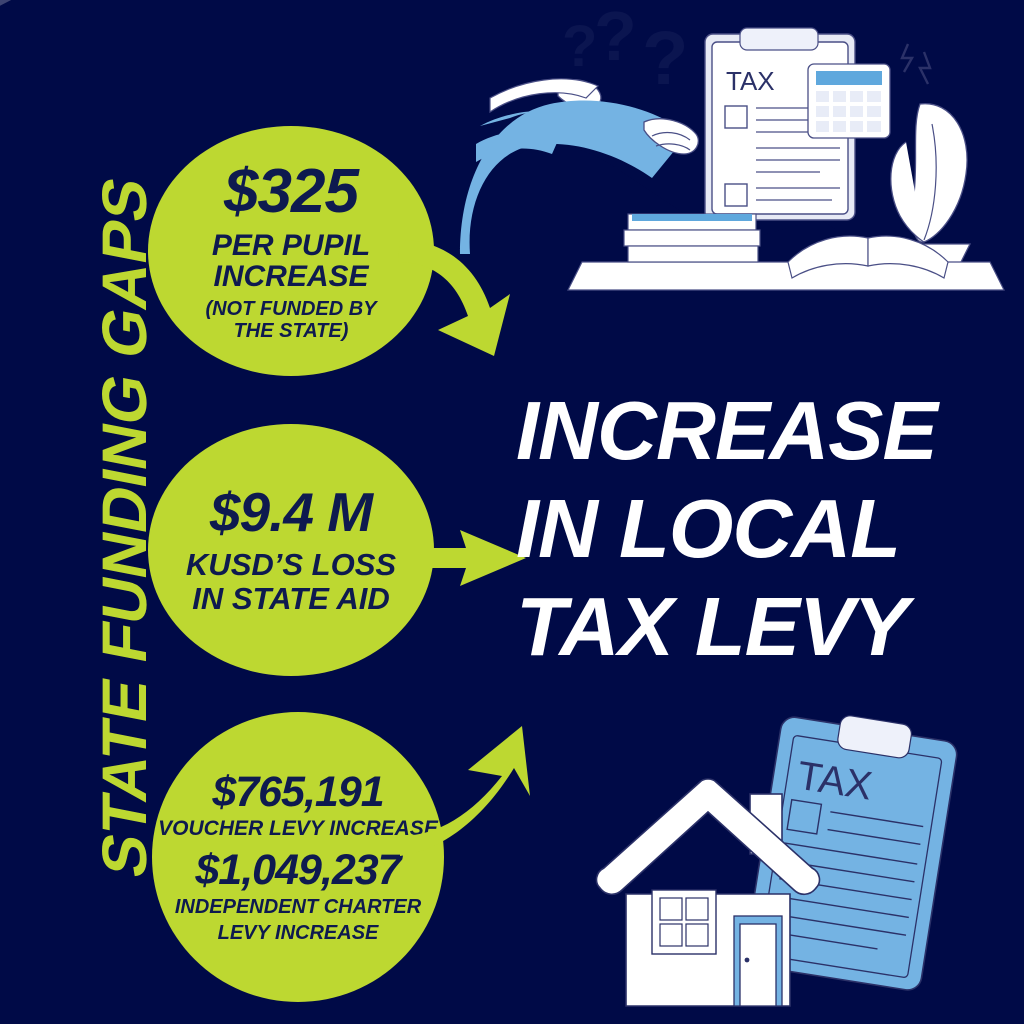 The height and width of the screenshot is (1024, 1024). Describe the element at coordinates (291, 598) in the screenshot. I see `stat-label-line2: IN STATE AID` at that location.